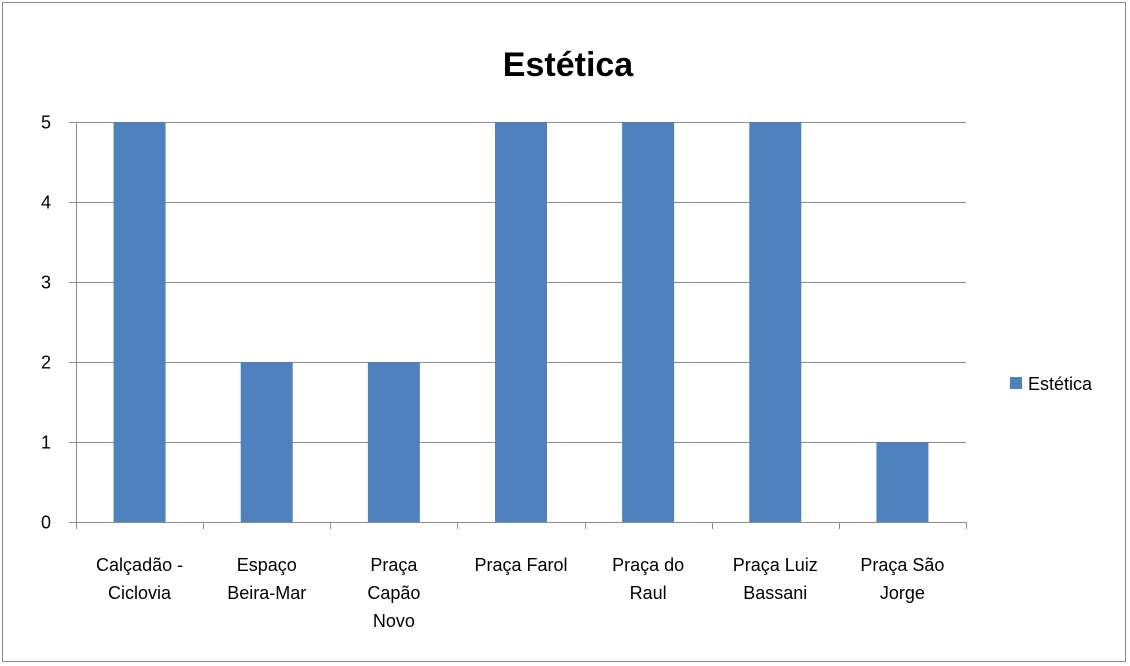 The height and width of the screenshot is (666, 1130). Describe the element at coordinates (393, 593) in the screenshot. I see `x-category-label: Capão` at that location.